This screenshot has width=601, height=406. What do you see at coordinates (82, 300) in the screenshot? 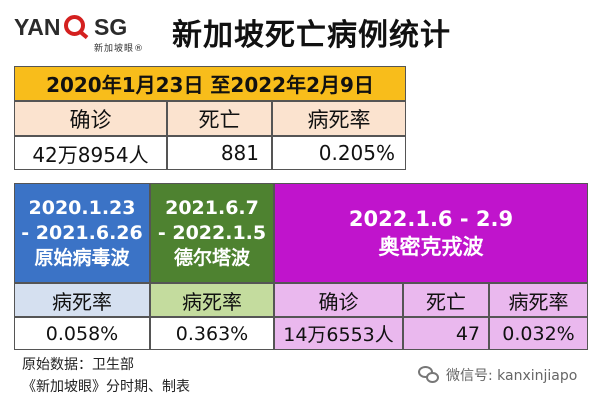
I see `wave-original-rate-header: 病死率` at bounding box center [82, 300].